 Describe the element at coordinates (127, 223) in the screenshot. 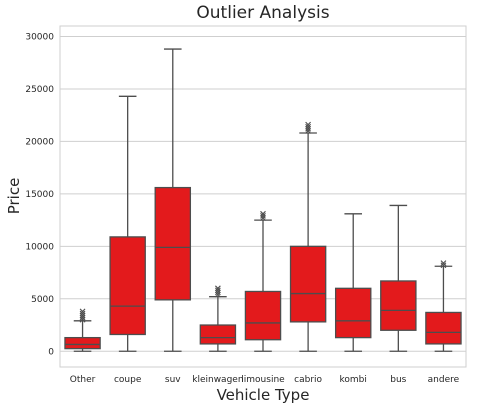

I see `box-group-coupe` at that location.